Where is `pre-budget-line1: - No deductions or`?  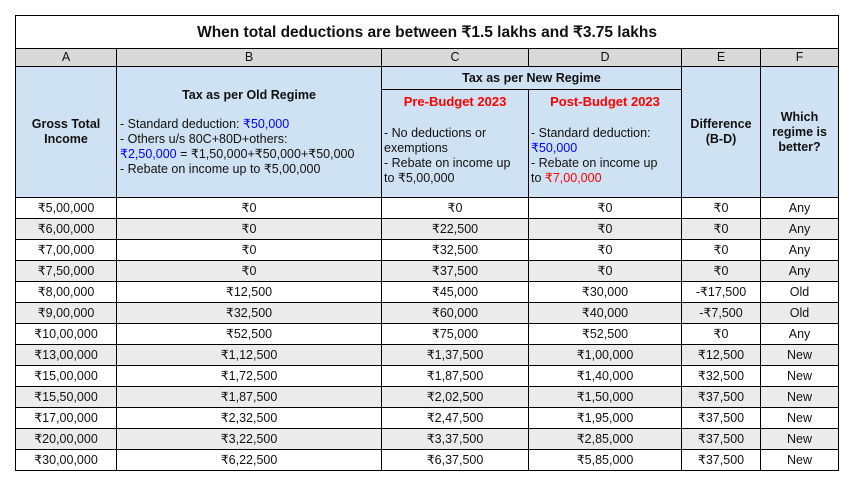
pre-budget-line1: - No deductions or is located at coordinates (435, 133).